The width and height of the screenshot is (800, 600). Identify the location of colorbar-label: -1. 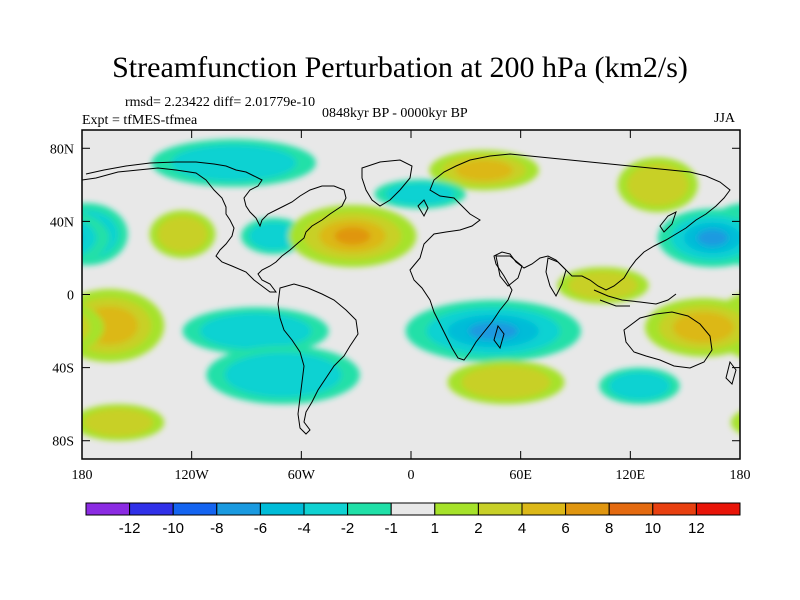
(391, 528).